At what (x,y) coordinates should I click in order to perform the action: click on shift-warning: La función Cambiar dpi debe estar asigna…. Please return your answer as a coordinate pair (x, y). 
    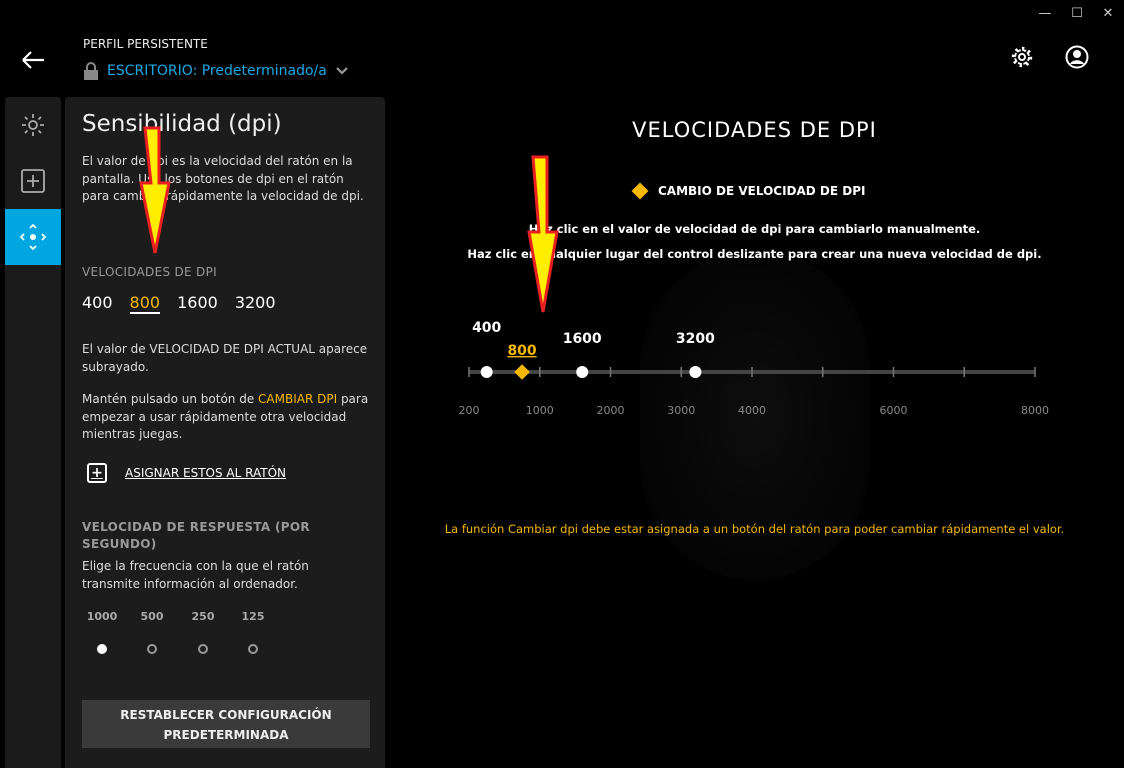
    Looking at the image, I should click on (754, 529).